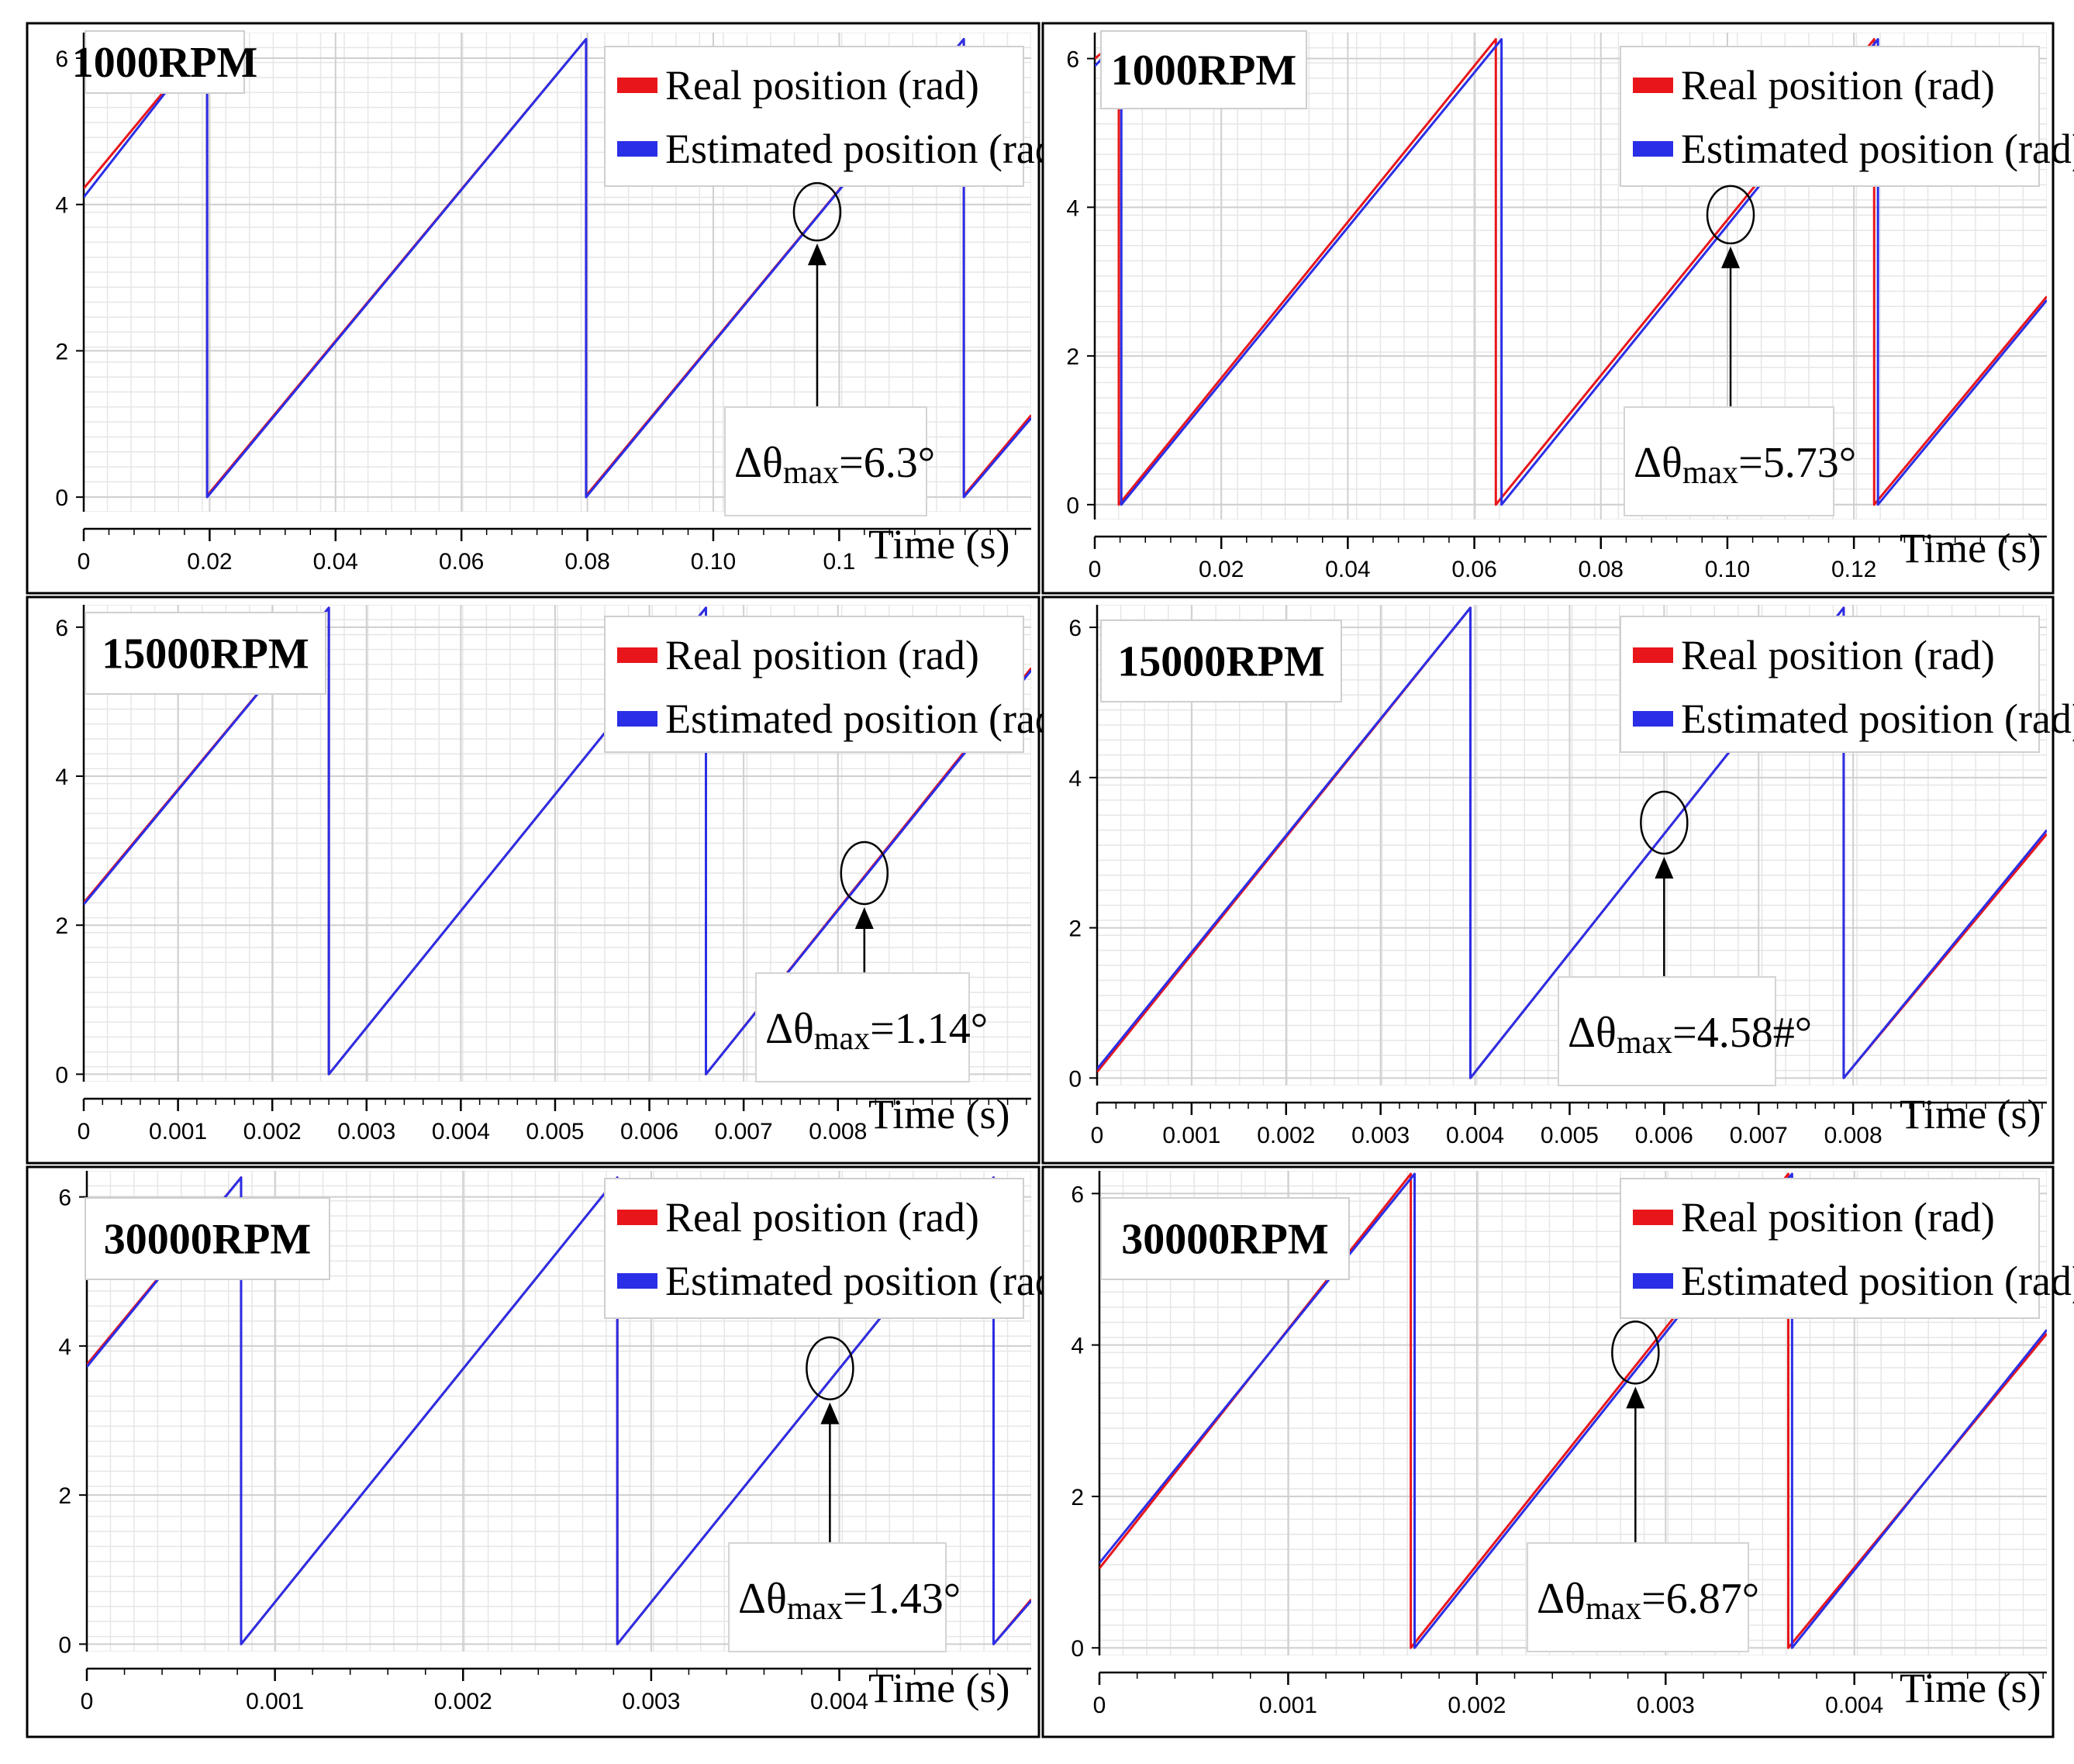 This screenshot has height=1764, width=2074. What do you see at coordinates (838, 1131) in the screenshot?
I see `x-tick-label: 0.008` at bounding box center [838, 1131].